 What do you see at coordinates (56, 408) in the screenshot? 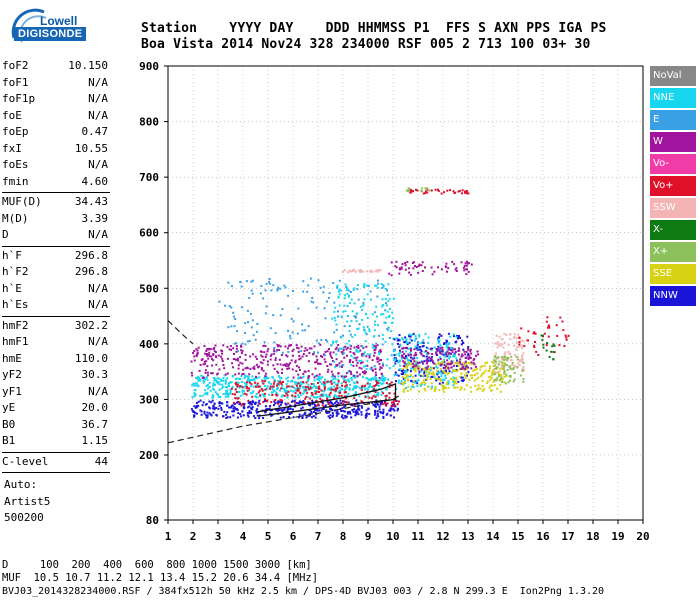
I see `param-row: yE 20.0` at bounding box center [56, 408].